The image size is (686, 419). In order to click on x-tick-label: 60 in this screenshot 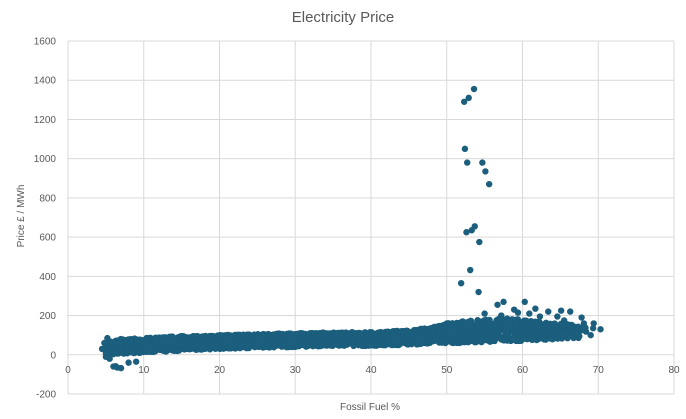, I will do `click(523, 370)`.